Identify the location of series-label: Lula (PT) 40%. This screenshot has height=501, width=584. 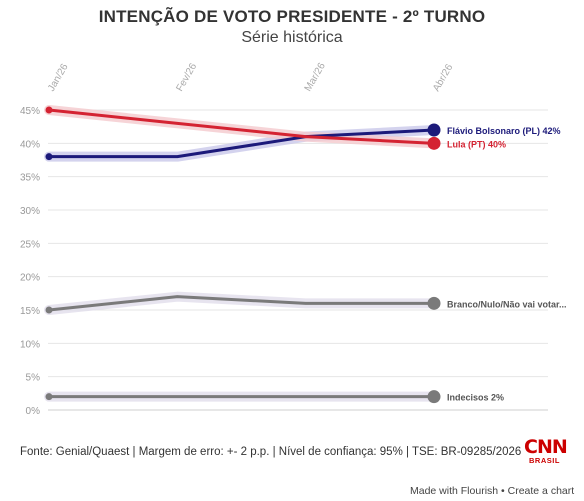
(476, 144).